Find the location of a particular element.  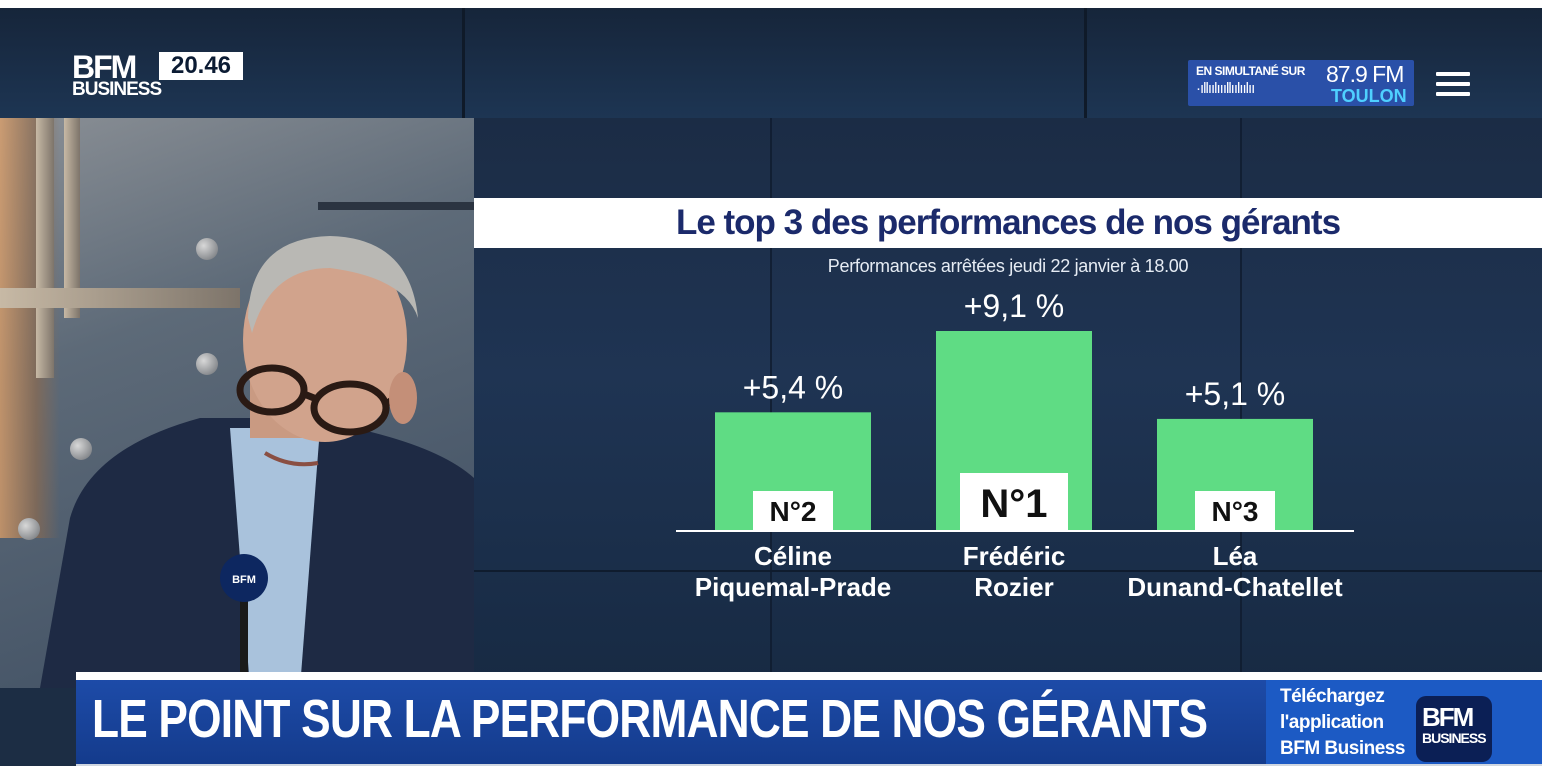

audio-wave-icon: ·ıllıılıııllıılıılıı is located at coordinates (1225, 88).